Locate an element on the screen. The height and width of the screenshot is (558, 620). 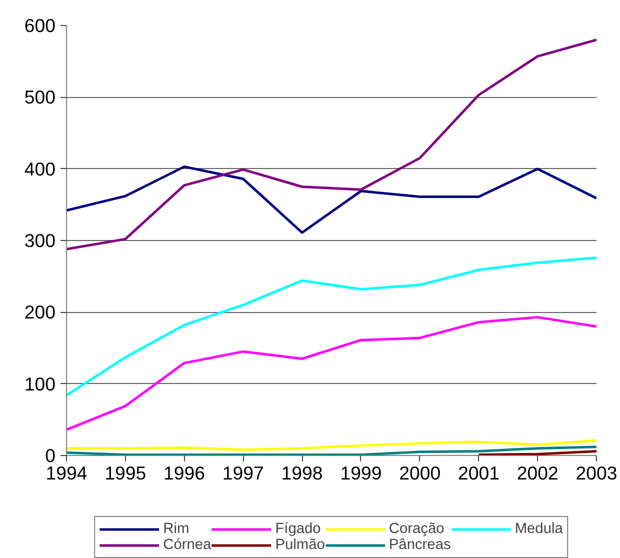
legend-label: Fígado is located at coordinates (298, 529).